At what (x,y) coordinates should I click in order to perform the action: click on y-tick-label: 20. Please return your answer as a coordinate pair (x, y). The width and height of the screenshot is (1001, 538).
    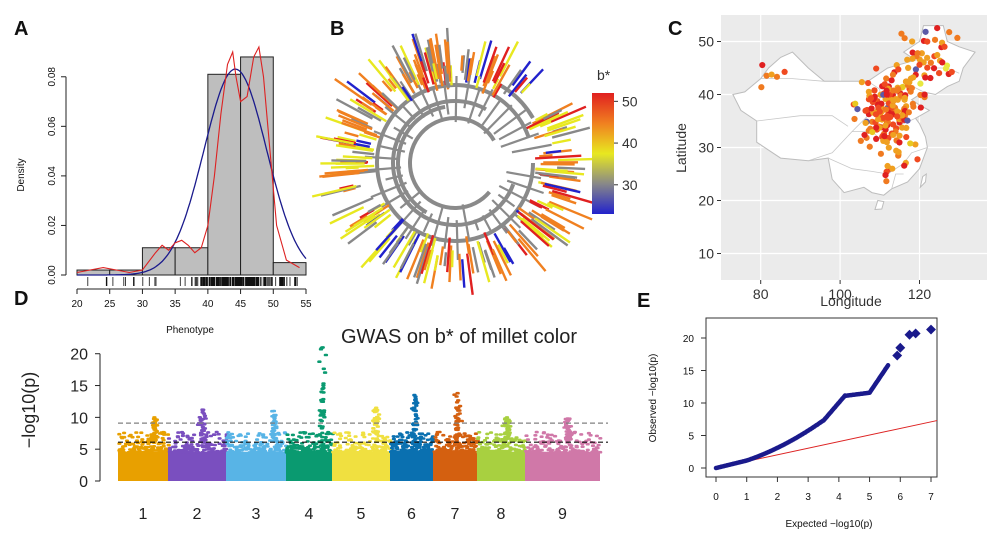
    Looking at the image, I should click on (79, 355).